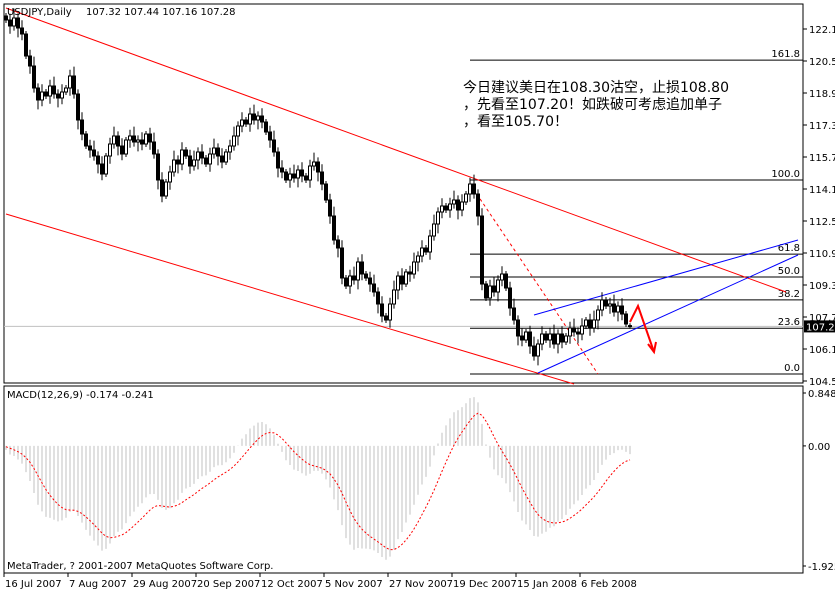 The image size is (835, 592). What do you see at coordinates (822, 94) in the screenshot?
I see `price-tick-label: 118.95` at bounding box center [822, 94].